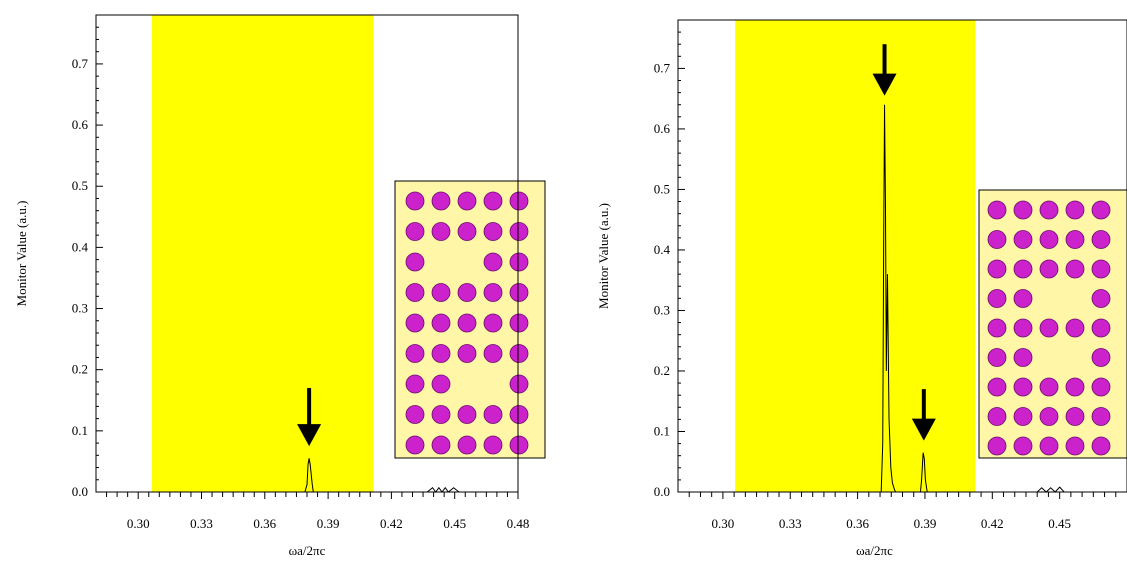 Image resolution: width=1127 pixels, height=565 pixels. Describe the element at coordinates (662, 67) in the screenshot. I see `right-y-tick-label: 0.7` at that location.